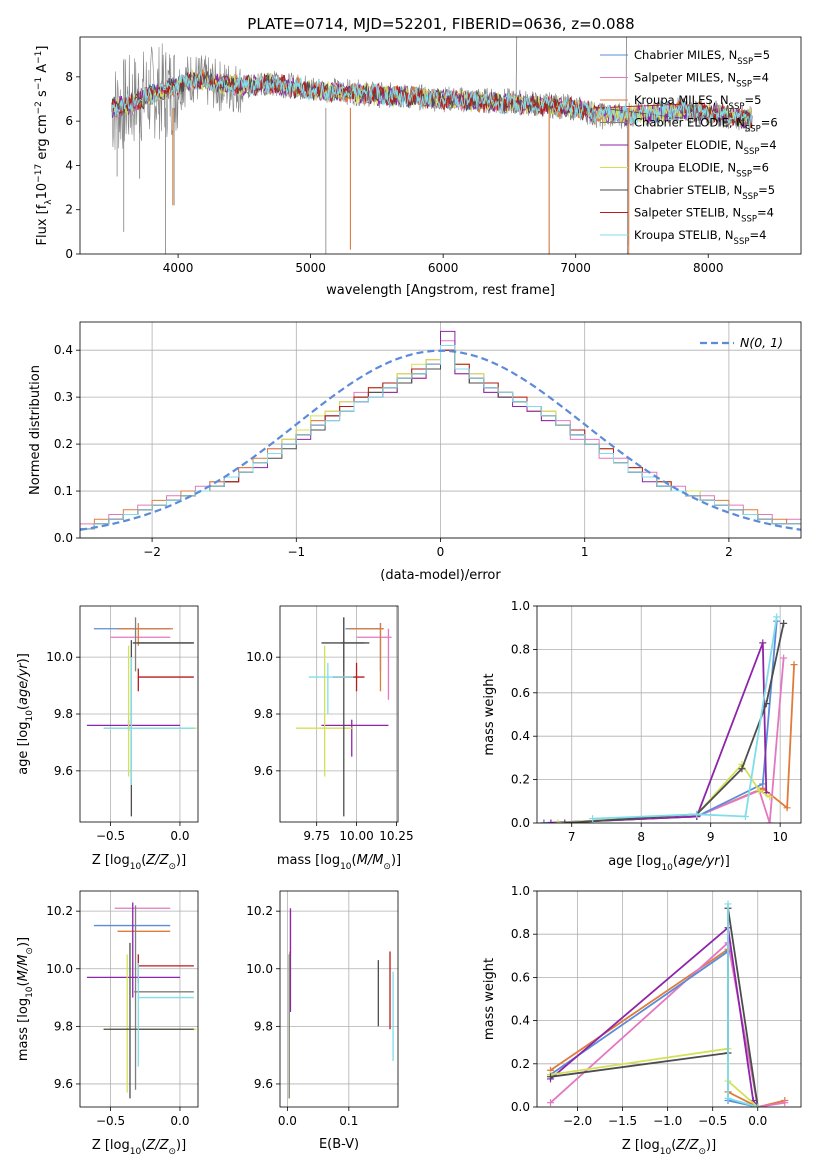 The height and width of the screenshot is (1170, 819). What do you see at coordinates (69, 254) in the screenshot?
I see `y-tick-label: 0` at bounding box center [69, 254].